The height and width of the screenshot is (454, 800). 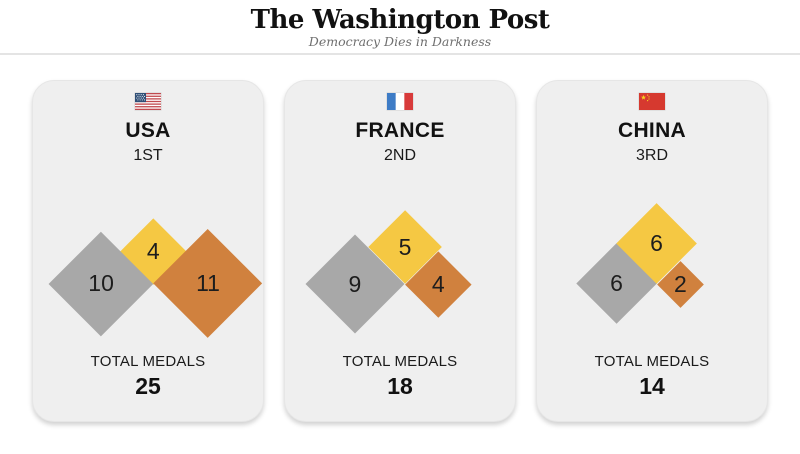 What do you see at coordinates (652, 386) in the screenshot?
I see `total-medals-value: 14` at bounding box center [652, 386].